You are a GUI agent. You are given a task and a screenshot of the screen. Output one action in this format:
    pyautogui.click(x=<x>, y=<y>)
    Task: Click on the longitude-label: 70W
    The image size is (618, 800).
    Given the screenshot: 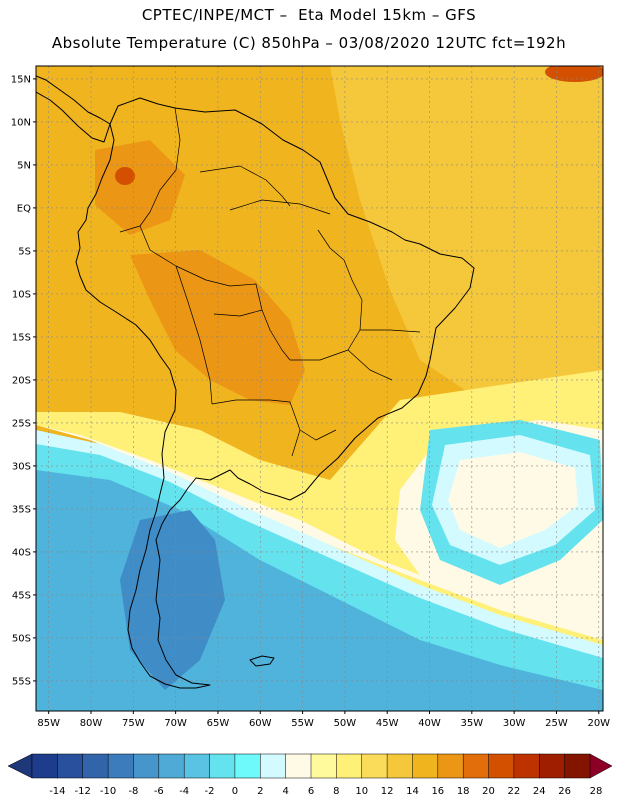 What is the action you would take?
    pyautogui.click(x=175, y=723)
    